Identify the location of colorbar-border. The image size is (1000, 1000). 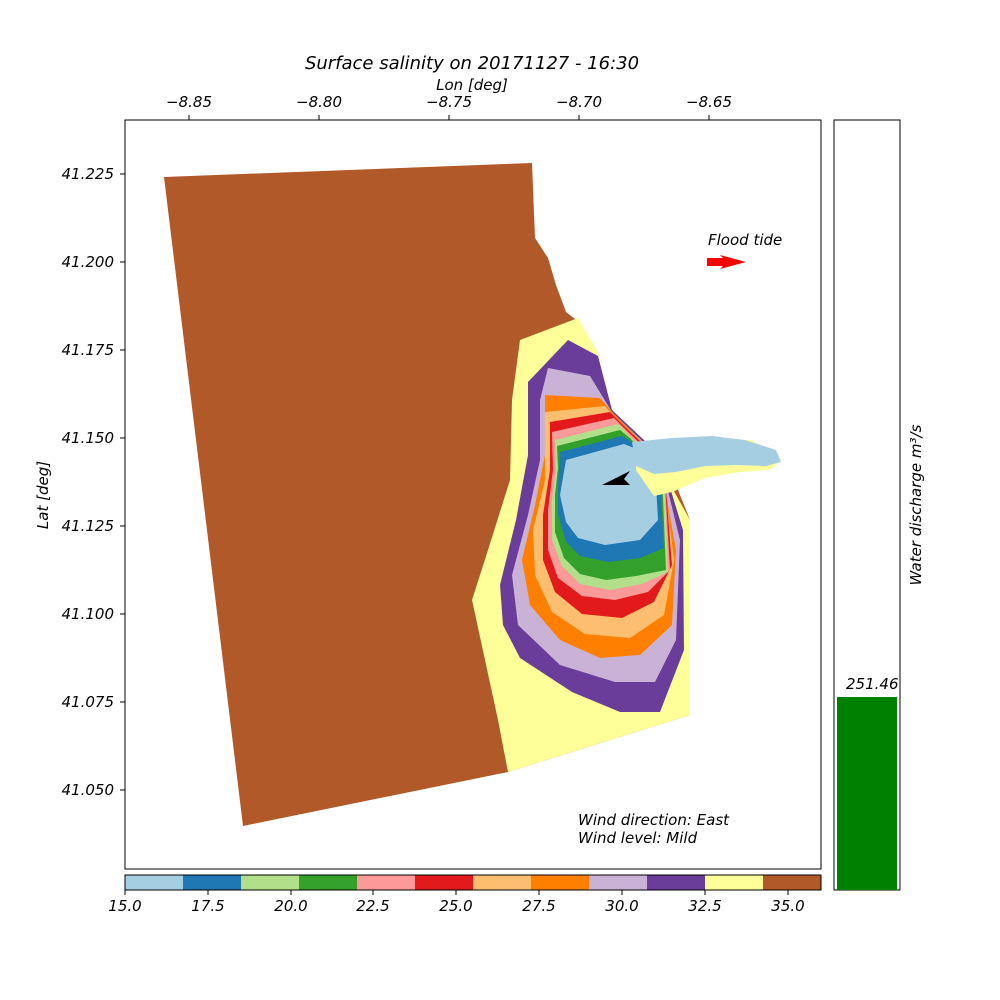
(473, 882).